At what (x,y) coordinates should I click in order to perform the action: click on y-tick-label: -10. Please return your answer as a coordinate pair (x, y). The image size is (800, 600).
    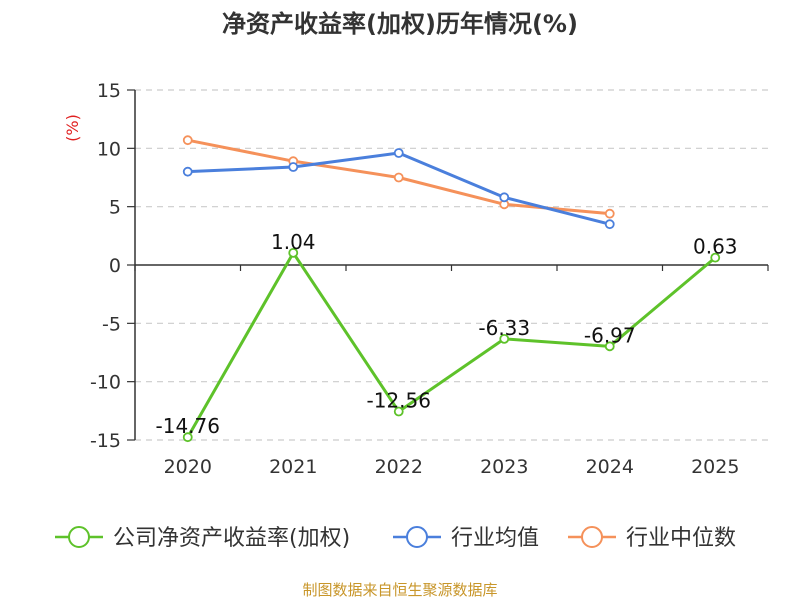
    Looking at the image, I should click on (105, 383).